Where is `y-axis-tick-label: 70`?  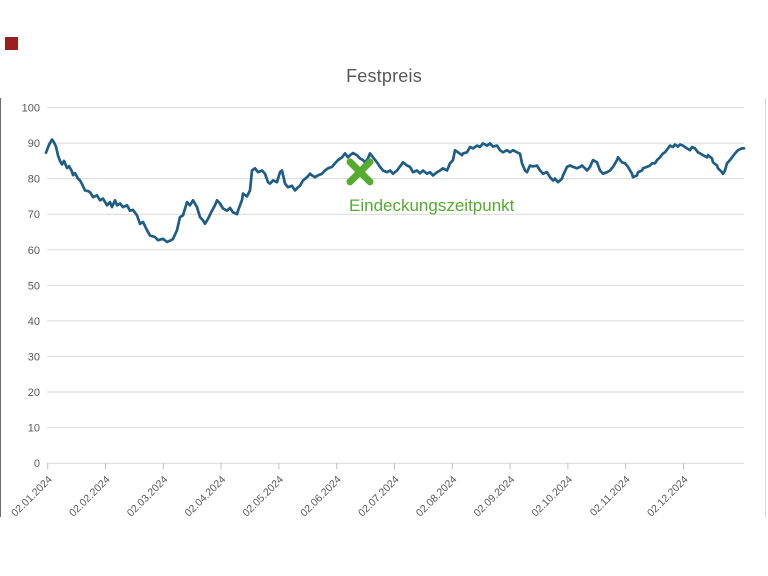 y-axis-tick-label: 70 is located at coordinates (34, 215).